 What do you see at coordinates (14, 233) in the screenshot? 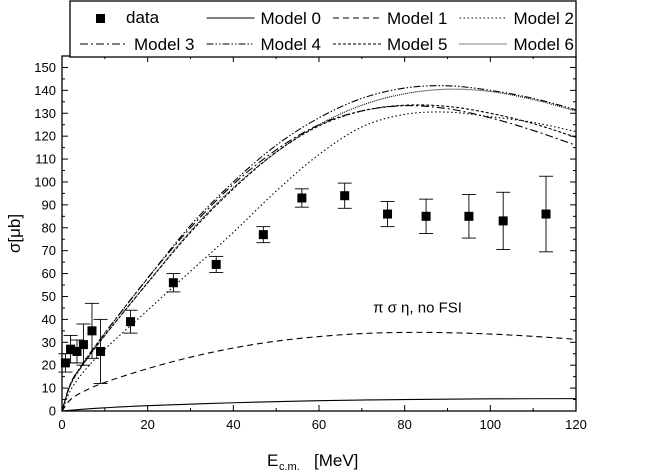
I see `y-axis-label: σ[μb]` at bounding box center [14, 233].